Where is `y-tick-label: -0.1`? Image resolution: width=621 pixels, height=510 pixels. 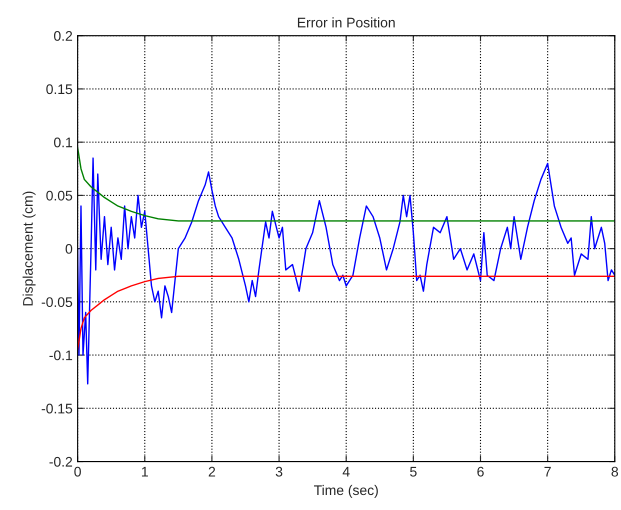 y-tick-label: -0.1 is located at coordinates (60, 355).